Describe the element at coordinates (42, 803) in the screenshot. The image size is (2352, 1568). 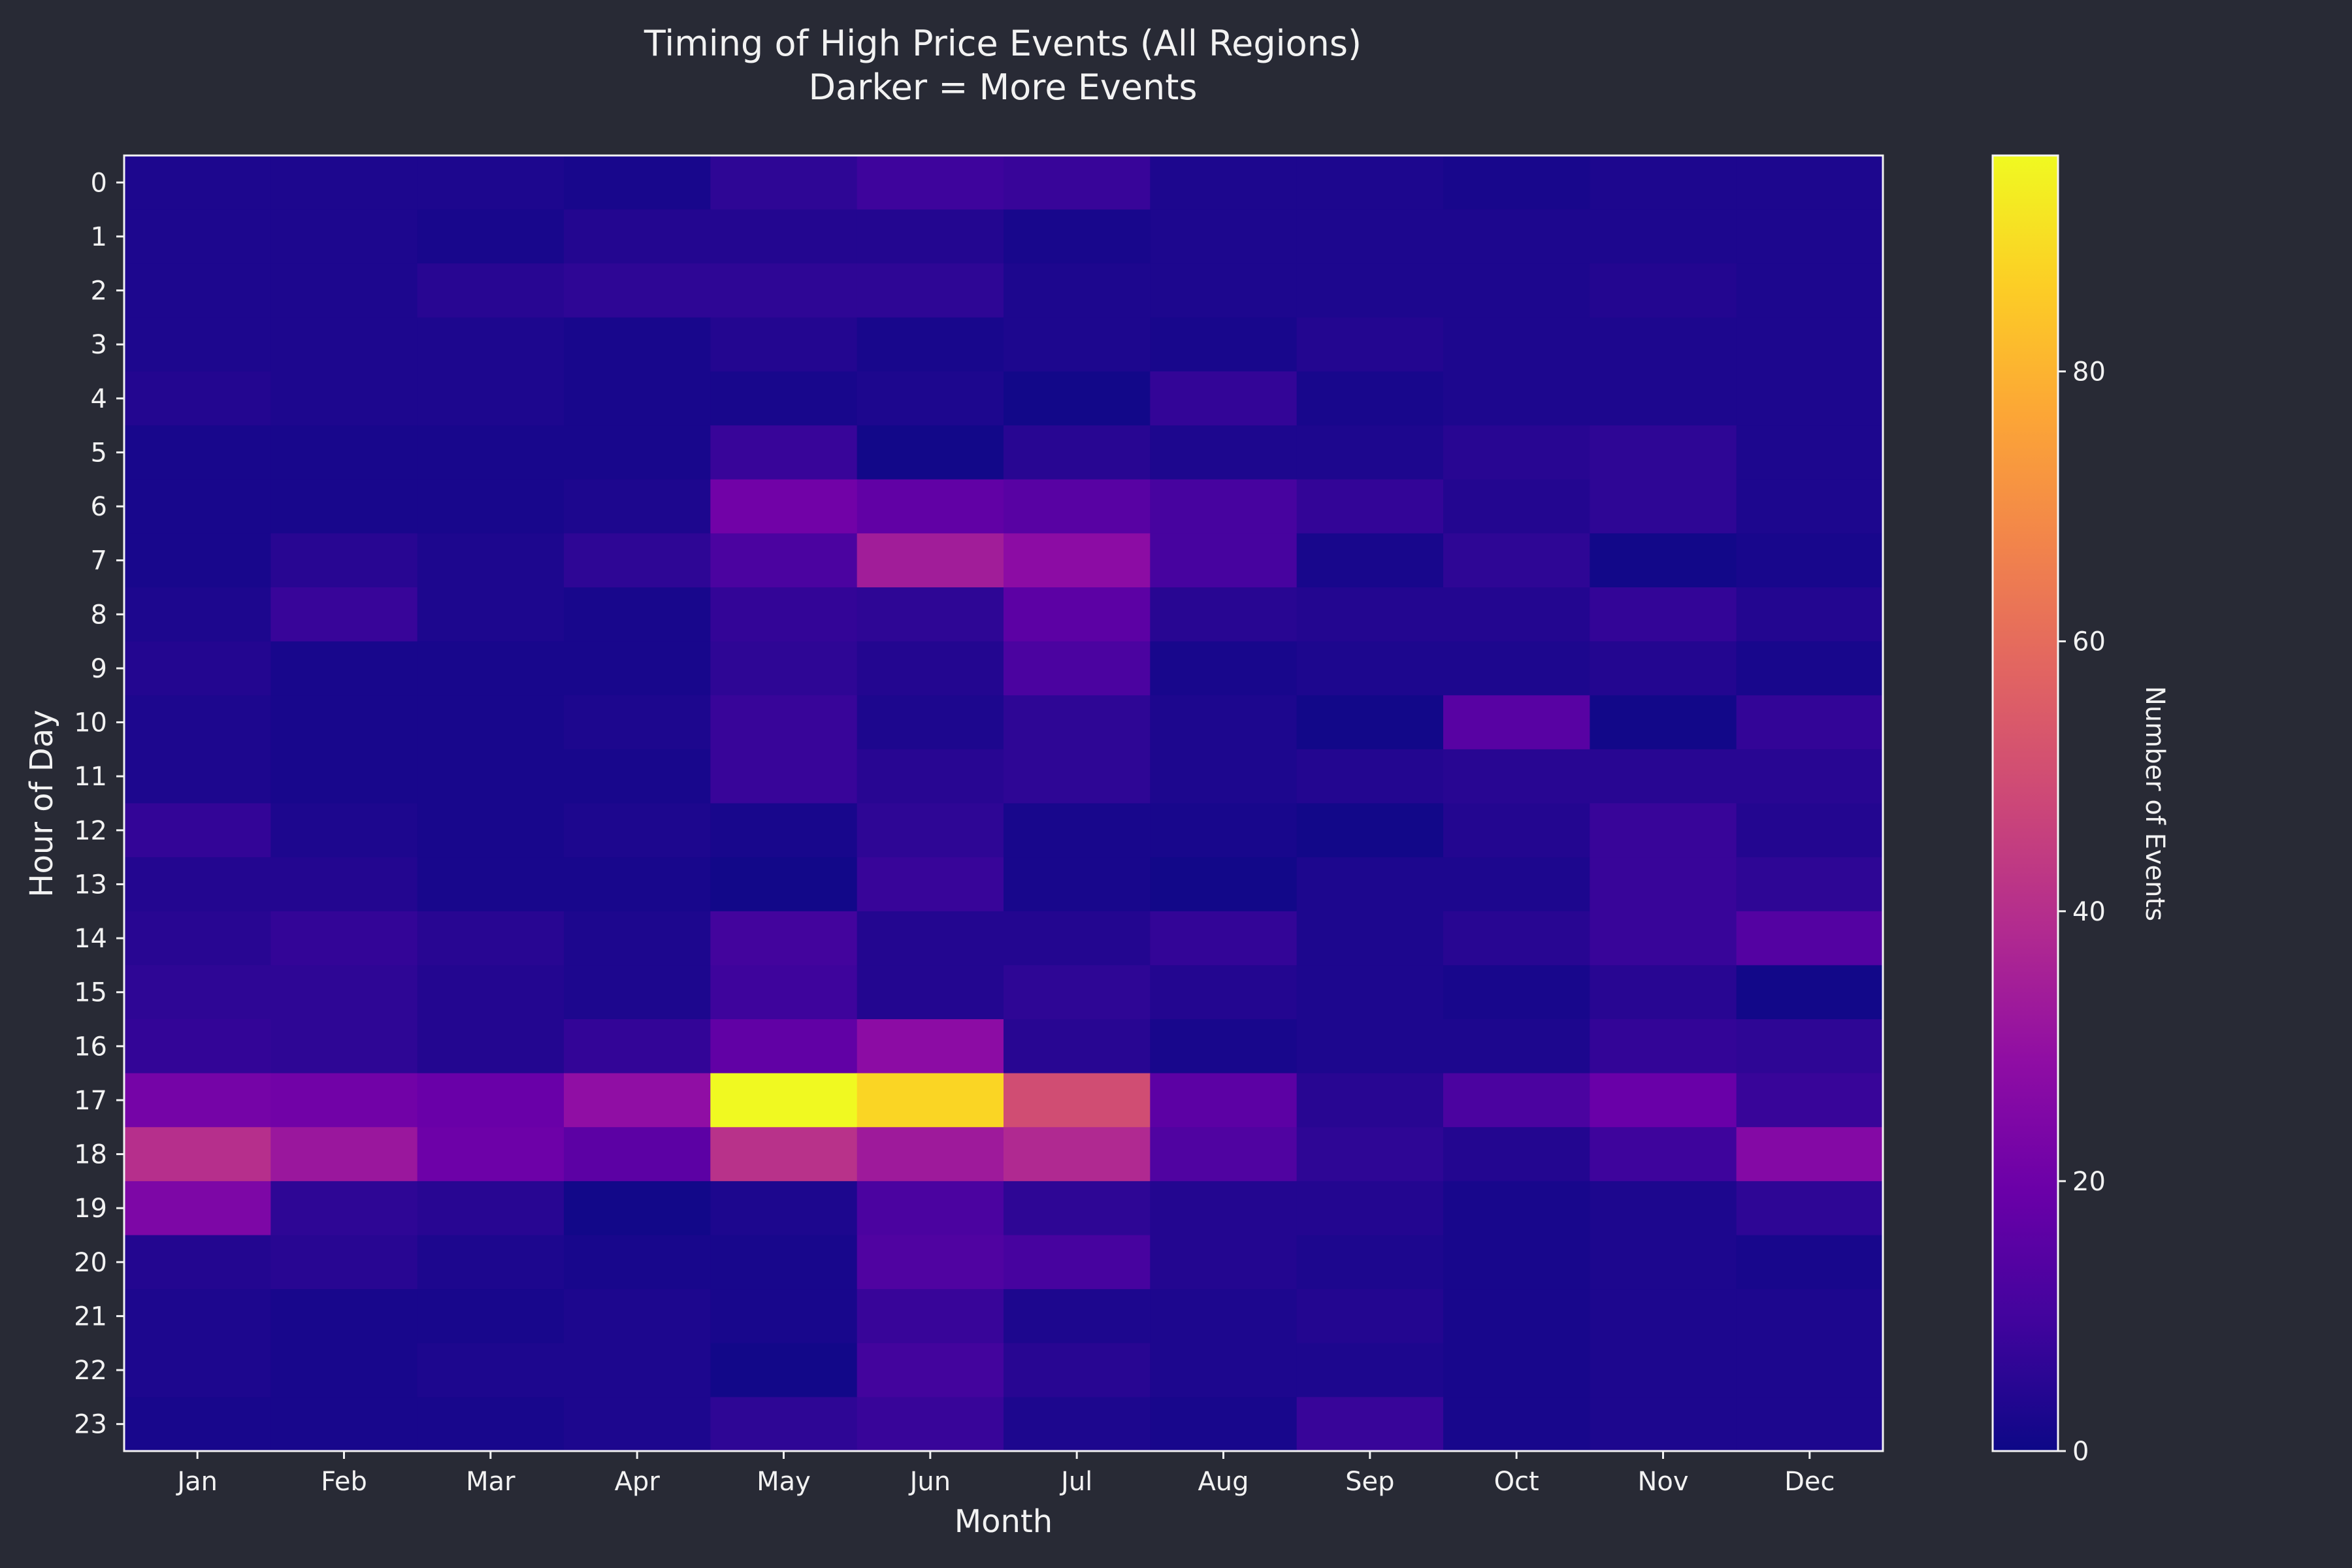
I see `y-axis-label: Hour of Day` at that location.